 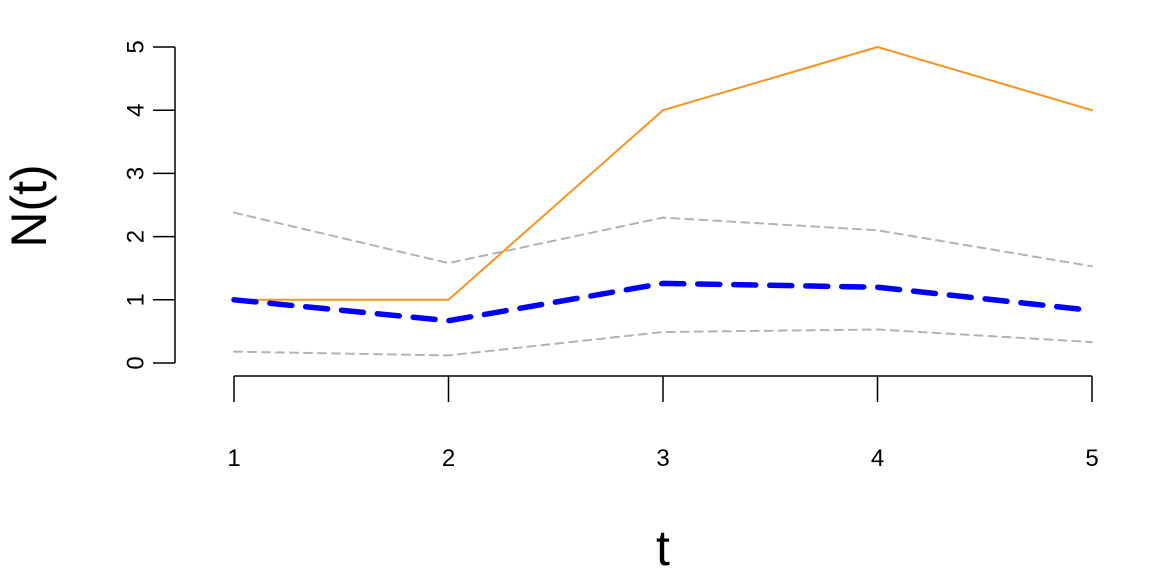 I want to click on y-tick-label: 1, so click(x=135, y=299).